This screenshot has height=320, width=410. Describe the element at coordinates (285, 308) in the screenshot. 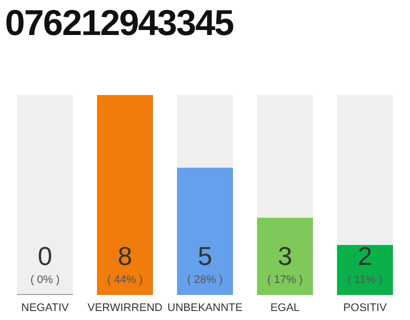

I see `x-tick-label: EGAL` at that location.